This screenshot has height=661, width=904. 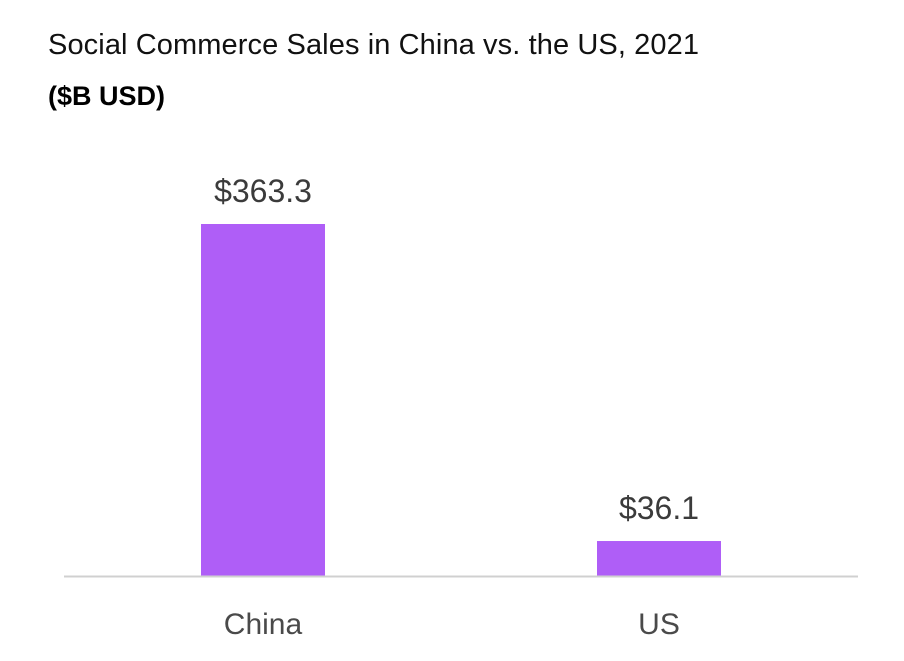 I want to click on category-label-china: China, so click(x=263, y=624).